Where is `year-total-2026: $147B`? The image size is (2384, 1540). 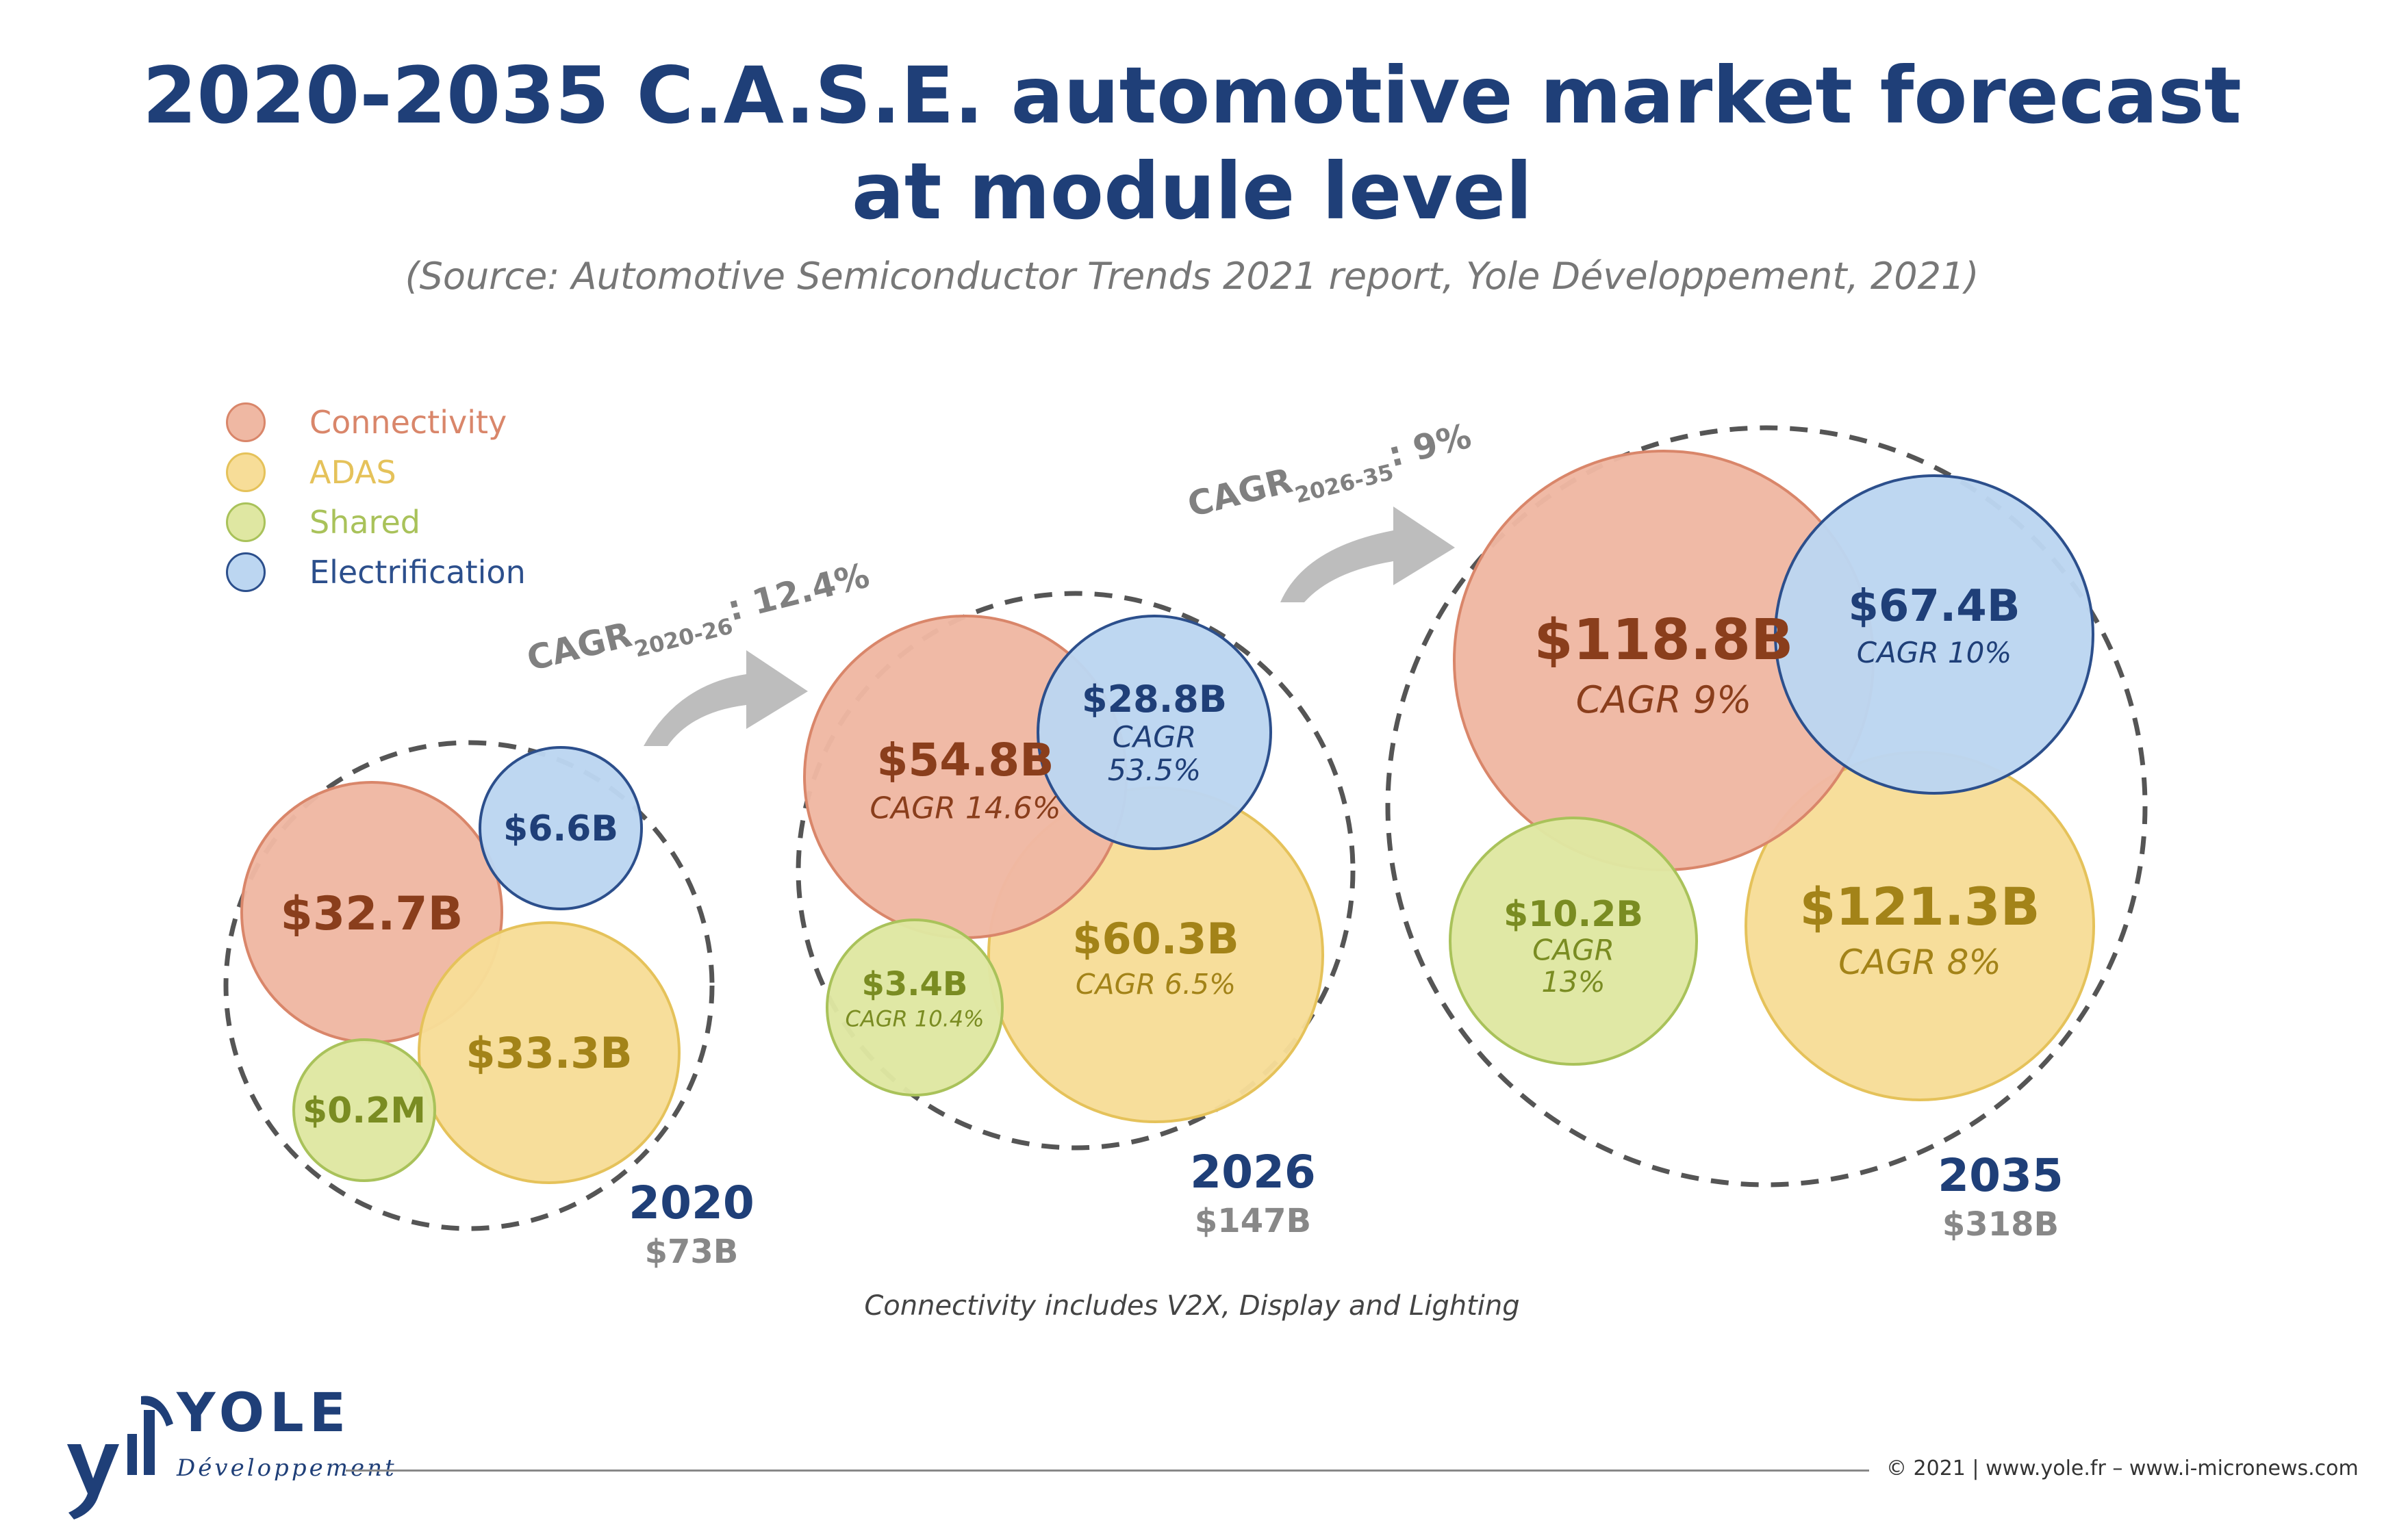 year-total-2026: $147B is located at coordinates (1253, 1221).